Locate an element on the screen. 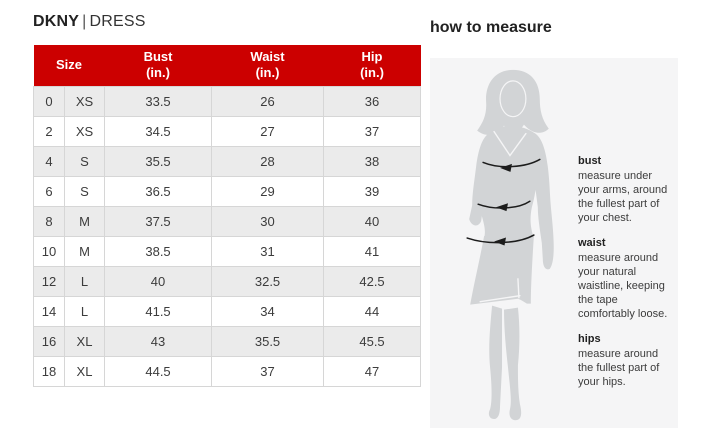  bust-cell: 43 is located at coordinates (158, 341).